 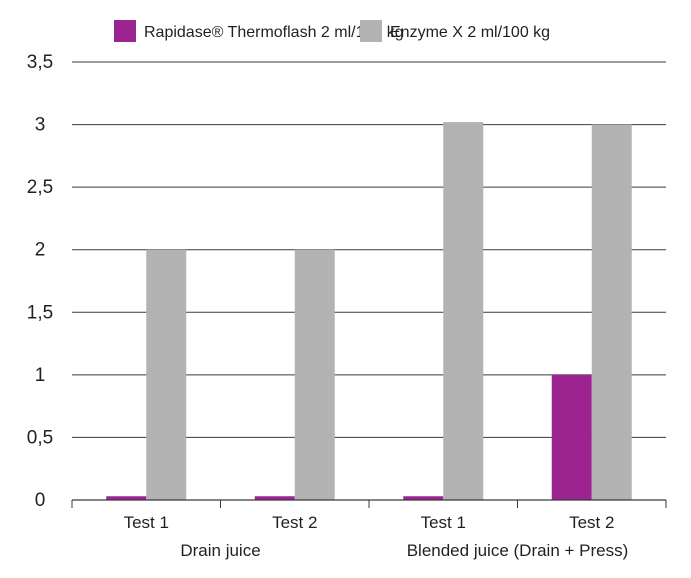 I want to click on y-tick-label: 1, so click(x=40, y=375).